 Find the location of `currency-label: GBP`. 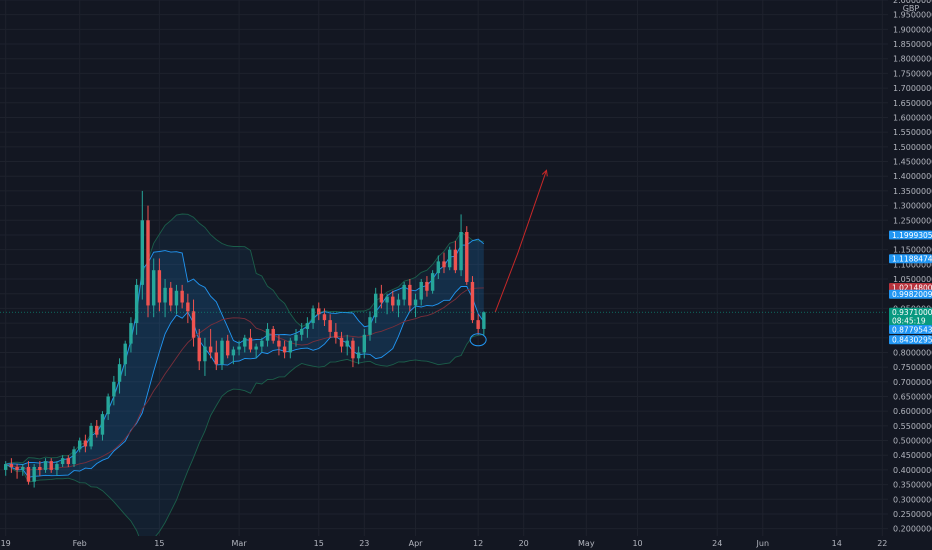

currency-label: GBP is located at coordinates (911, 8).